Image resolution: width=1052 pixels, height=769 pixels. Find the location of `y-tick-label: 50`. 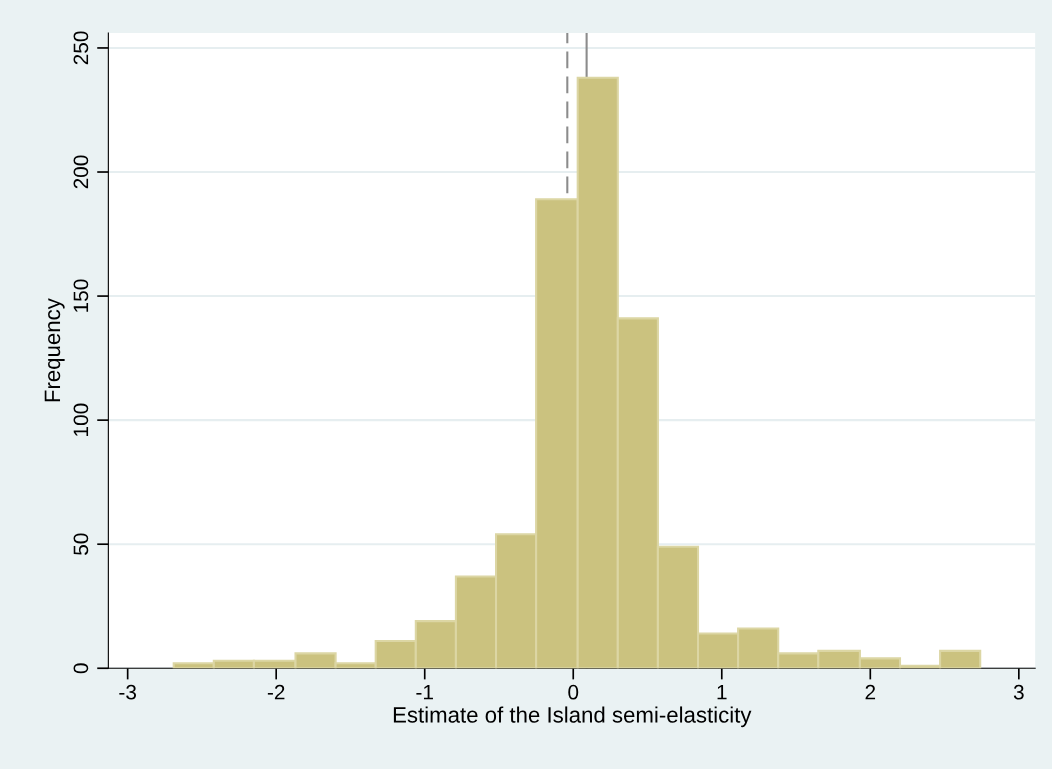

y-tick-label: 50 is located at coordinates (81, 544).